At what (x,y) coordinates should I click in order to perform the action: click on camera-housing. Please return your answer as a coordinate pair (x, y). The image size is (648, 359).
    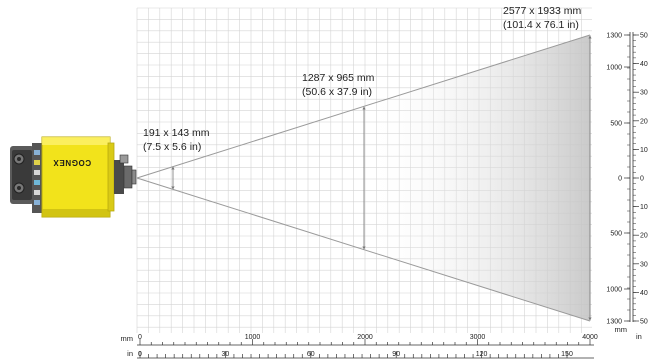
    Looking at the image, I should click on (76, 177).